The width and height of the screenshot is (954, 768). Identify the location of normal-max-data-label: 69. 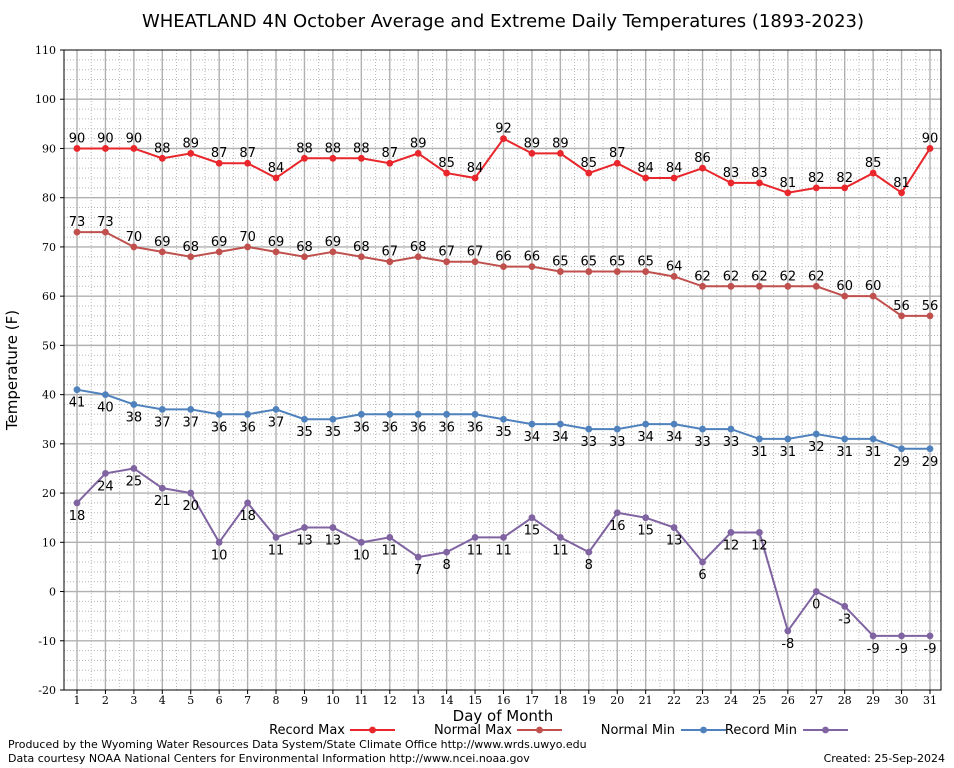
(276, 242).